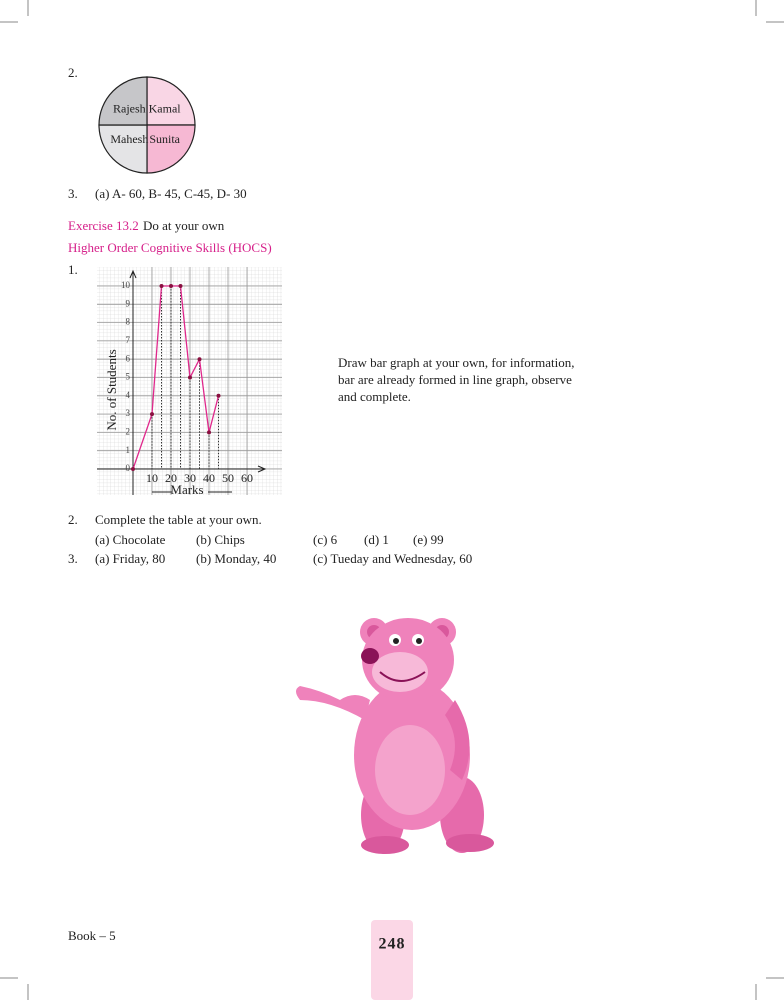 This screenshot has height=1005, width=784. I want to click on y-tick-label: 6, so click(128, 358).